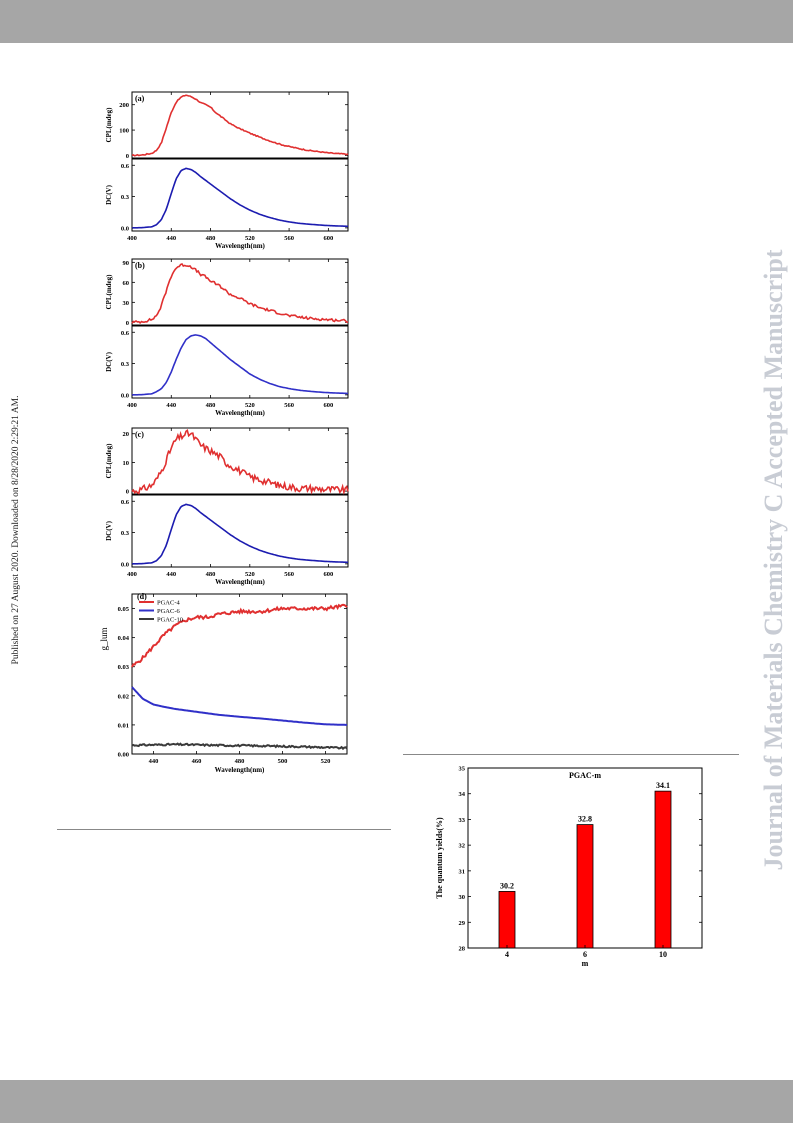 Image resolution: width=793 pixels, height=1123 pixels. I want to click on chart_data.4-ytick-label: 33, so click(462, 820).